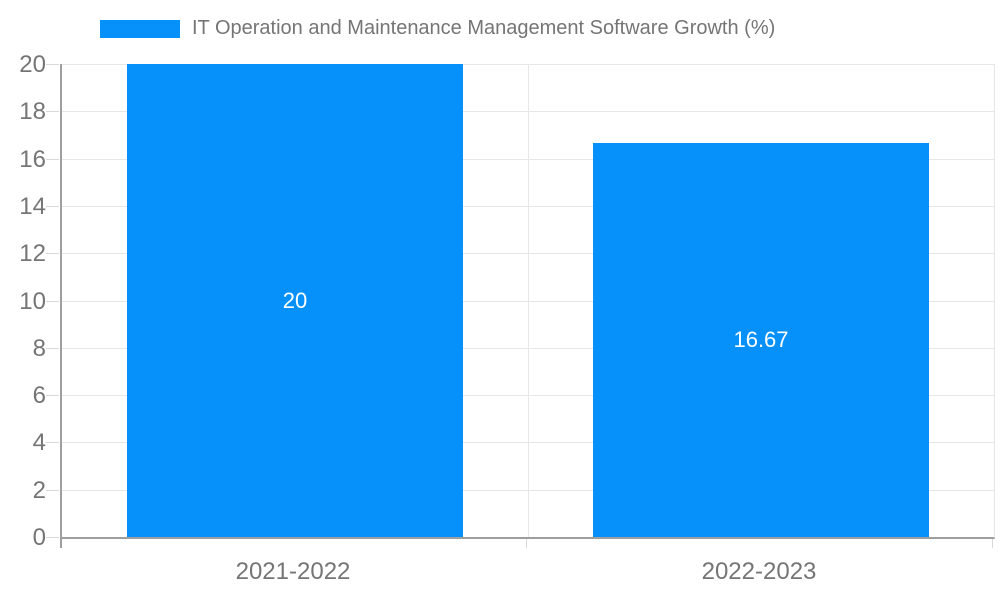  I want to click on bar-value-label: 16.67, so click(761, 339).